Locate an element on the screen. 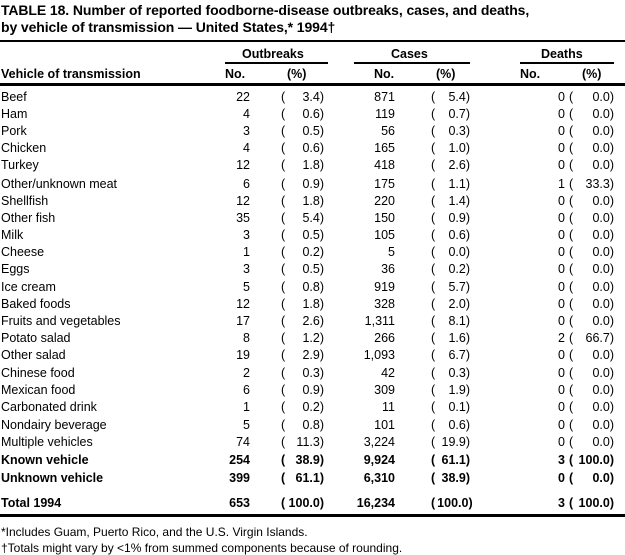 The image size is (625, 555). header-deaths-no: No. is located at coordinates (530, 74).